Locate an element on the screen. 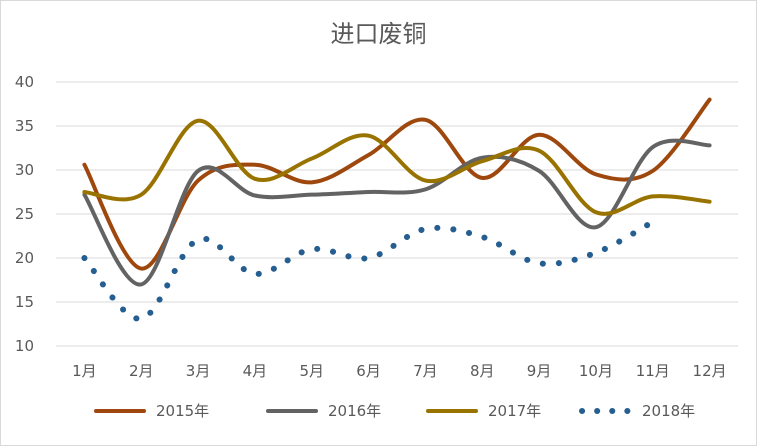  x-tick-label: 6月 is located at coordinates (368, 371).